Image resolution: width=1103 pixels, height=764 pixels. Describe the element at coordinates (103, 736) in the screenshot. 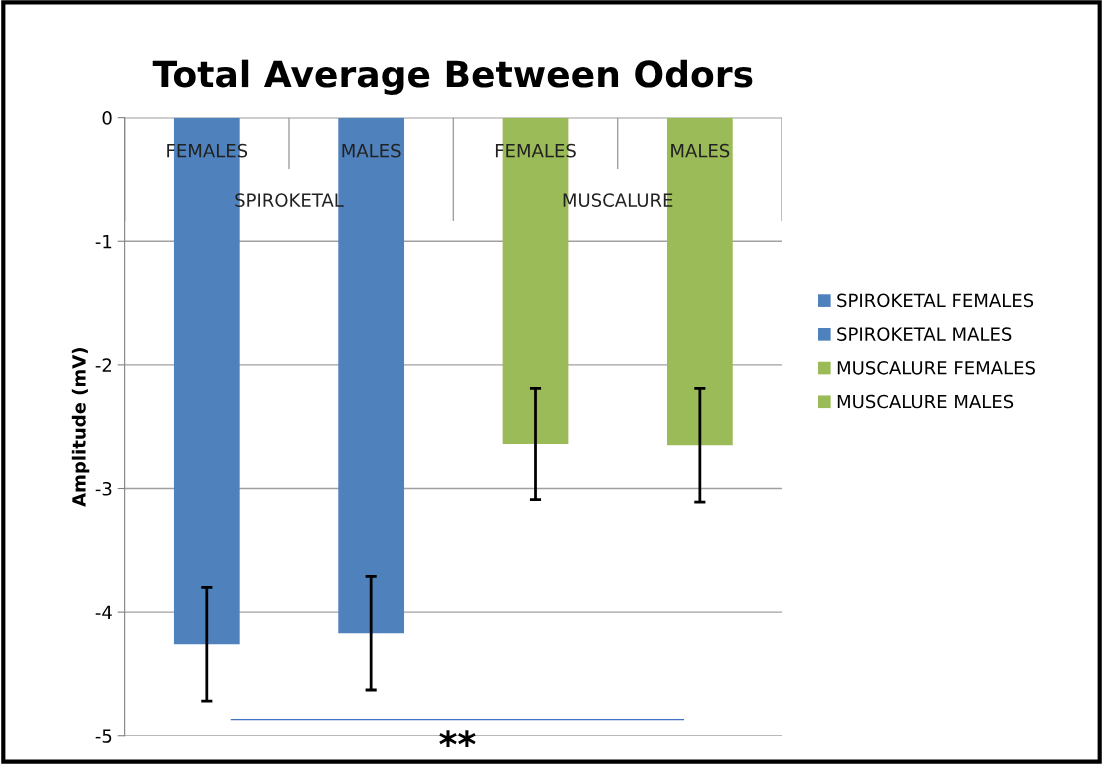

I see `y-tick-label: -5` at that location.